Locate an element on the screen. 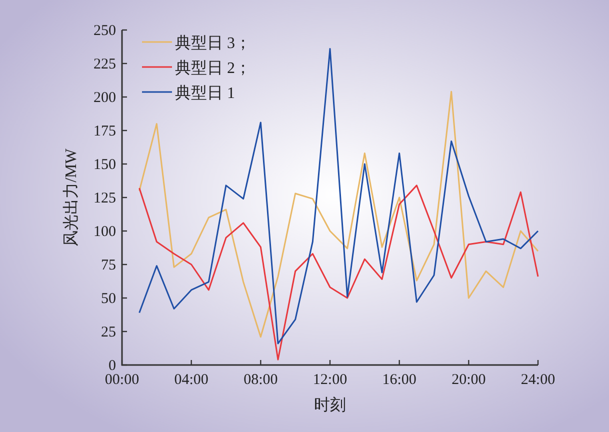  x-axis-title: 时刻 is located at coordinates (330, 405).